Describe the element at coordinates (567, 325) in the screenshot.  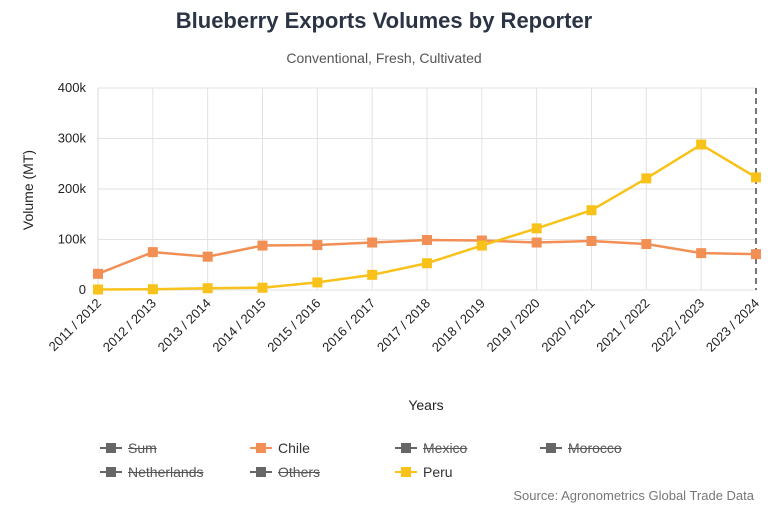
I see `x-tick-label: 2020 / 2021` at that location.